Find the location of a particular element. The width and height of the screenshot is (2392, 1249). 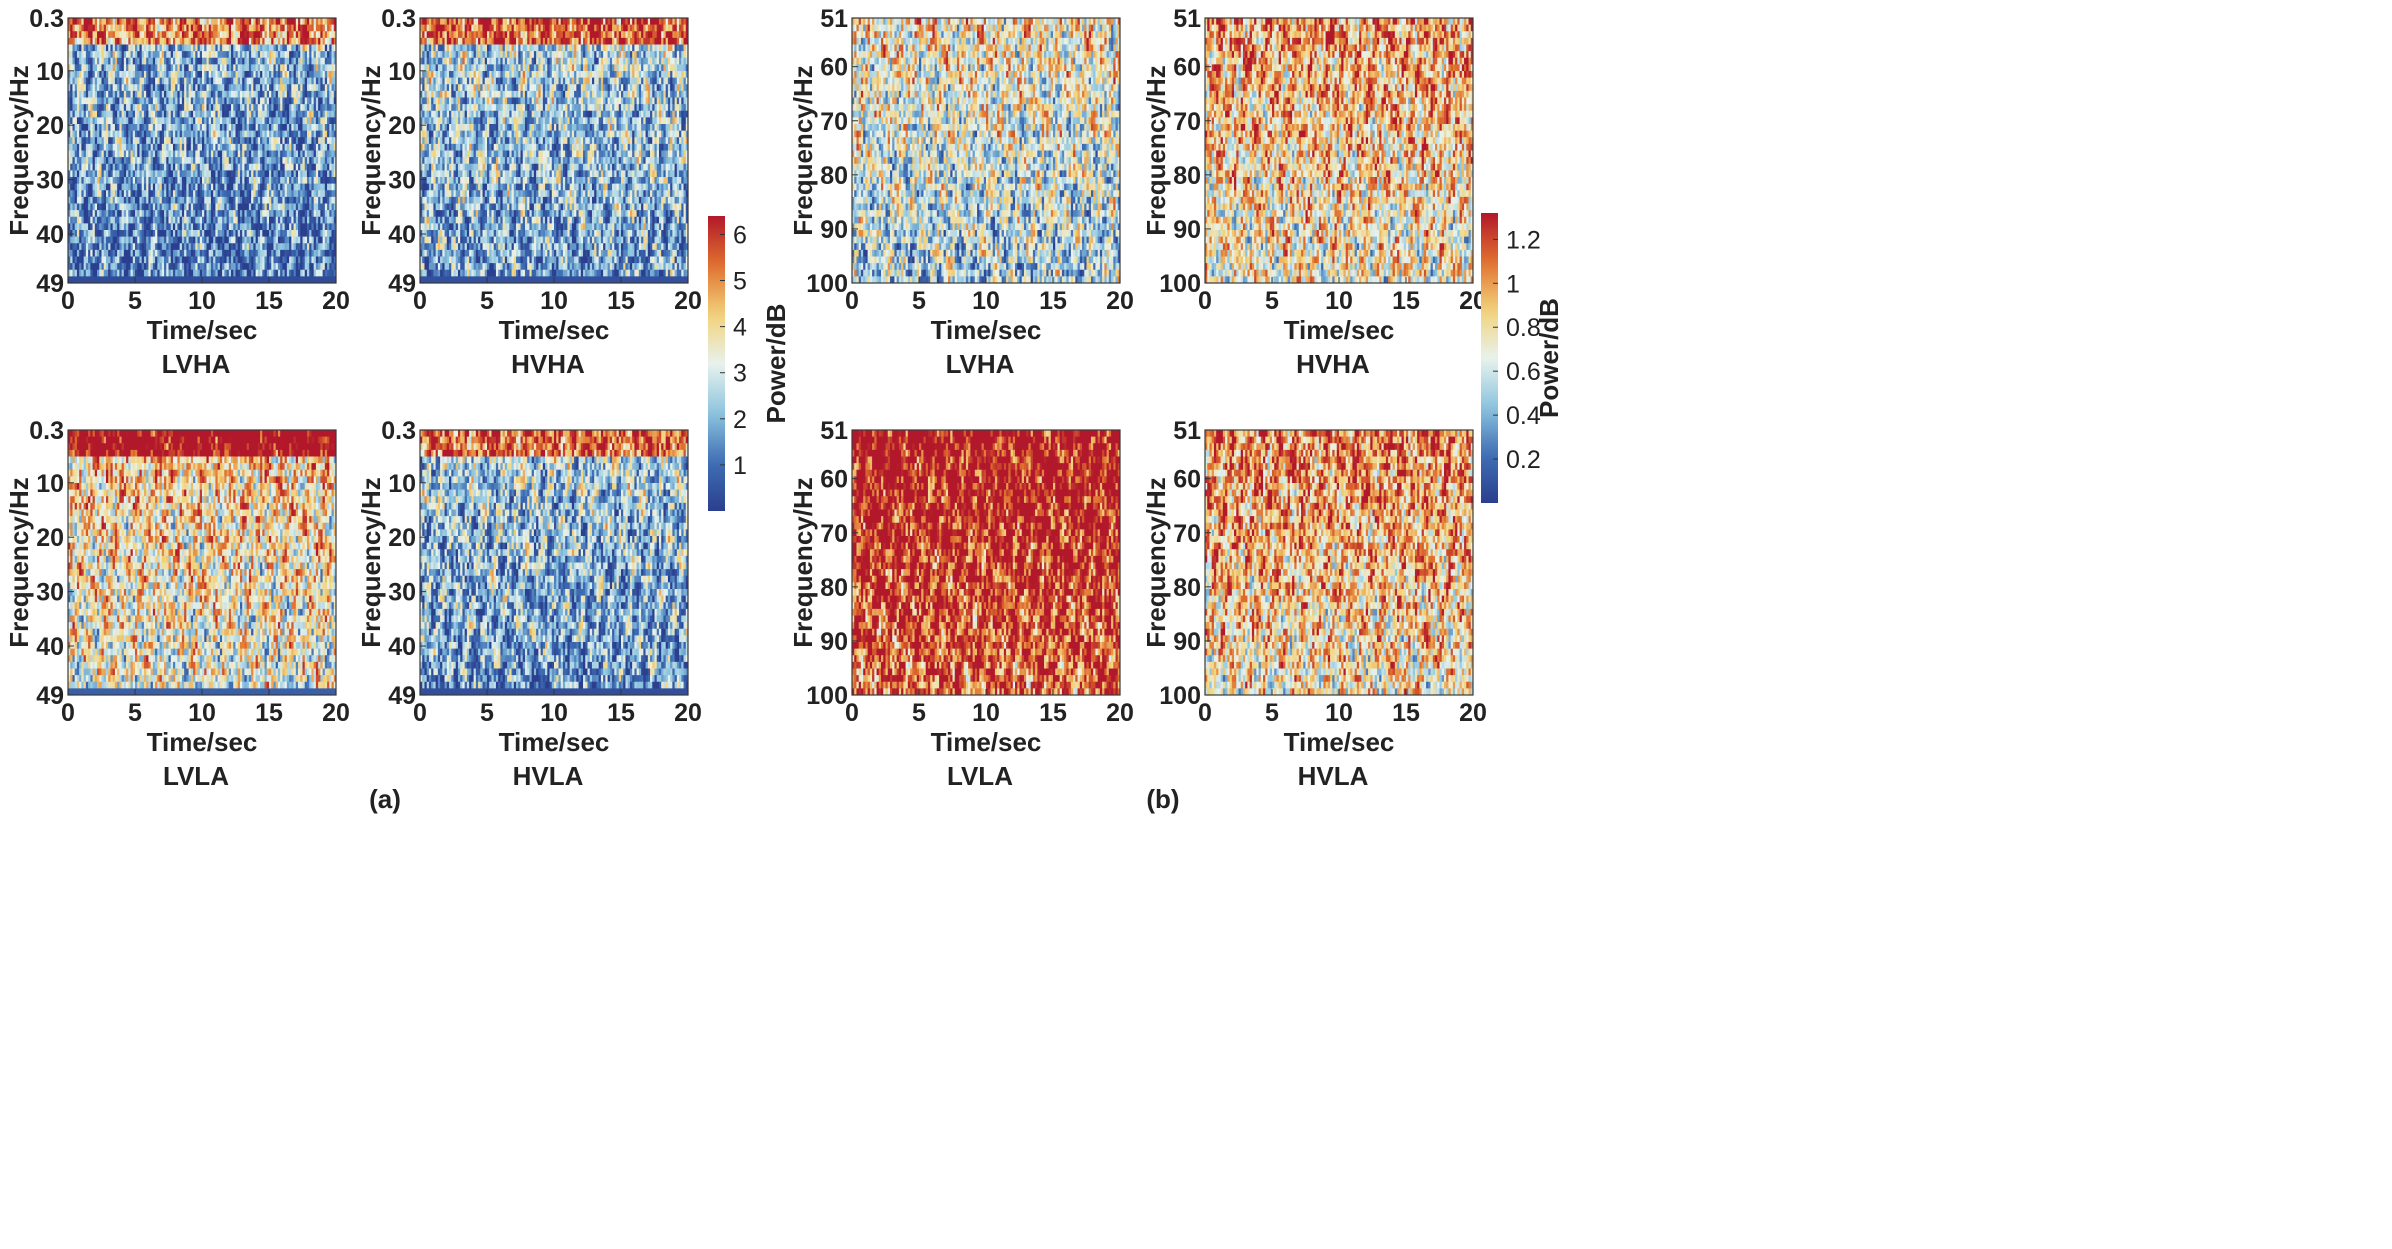

colorbar-tick-label: 0.8 is located at coordinates (1523, 328).